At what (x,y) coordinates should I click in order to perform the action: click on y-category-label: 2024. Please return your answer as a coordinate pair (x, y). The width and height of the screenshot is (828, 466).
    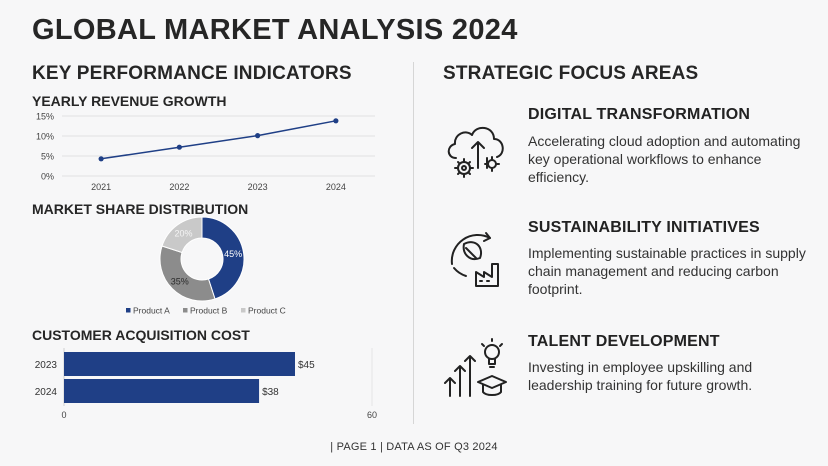
    Looking at the image, I should click on (46, 392).